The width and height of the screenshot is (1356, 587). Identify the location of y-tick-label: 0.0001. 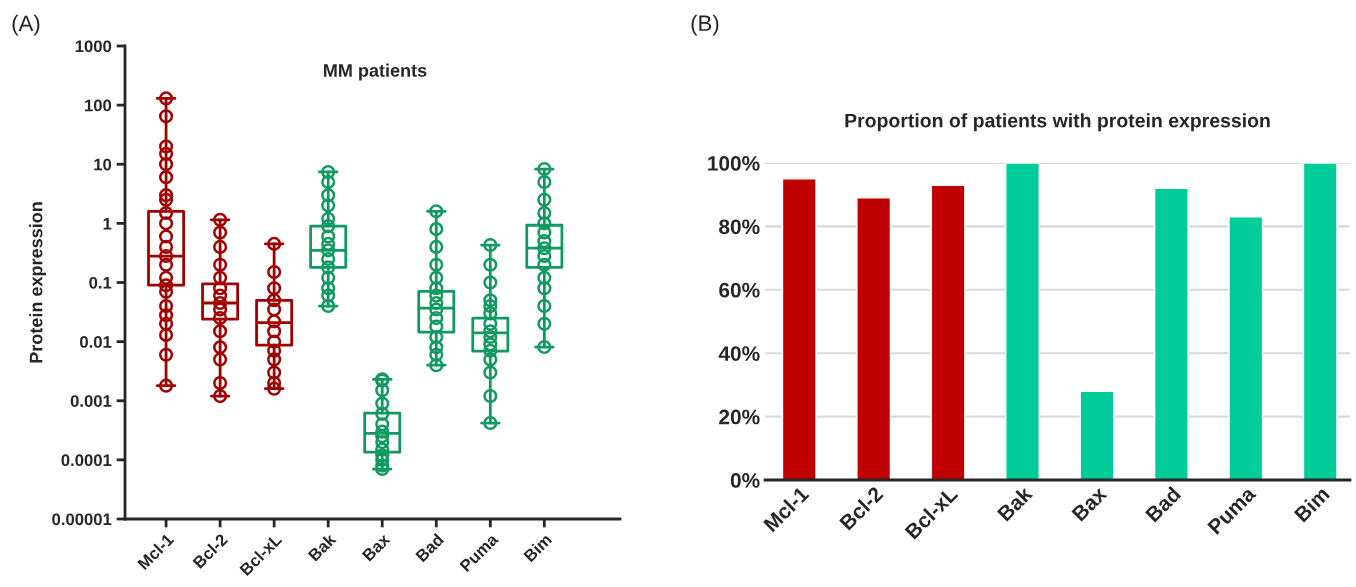
(86, 460).